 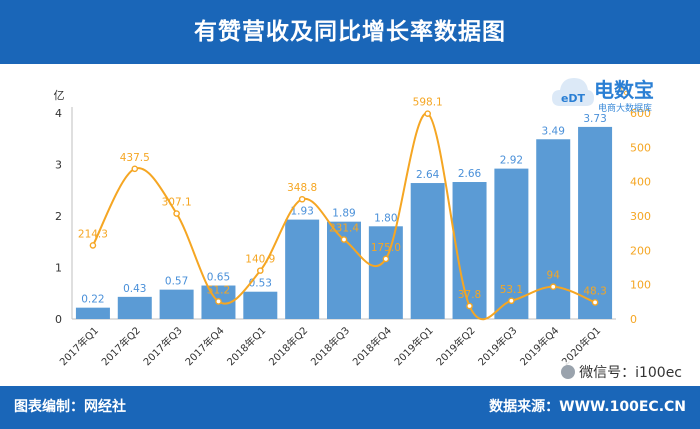 I want to click on y-left-tick-label: 4, so click(x=58, y=113).